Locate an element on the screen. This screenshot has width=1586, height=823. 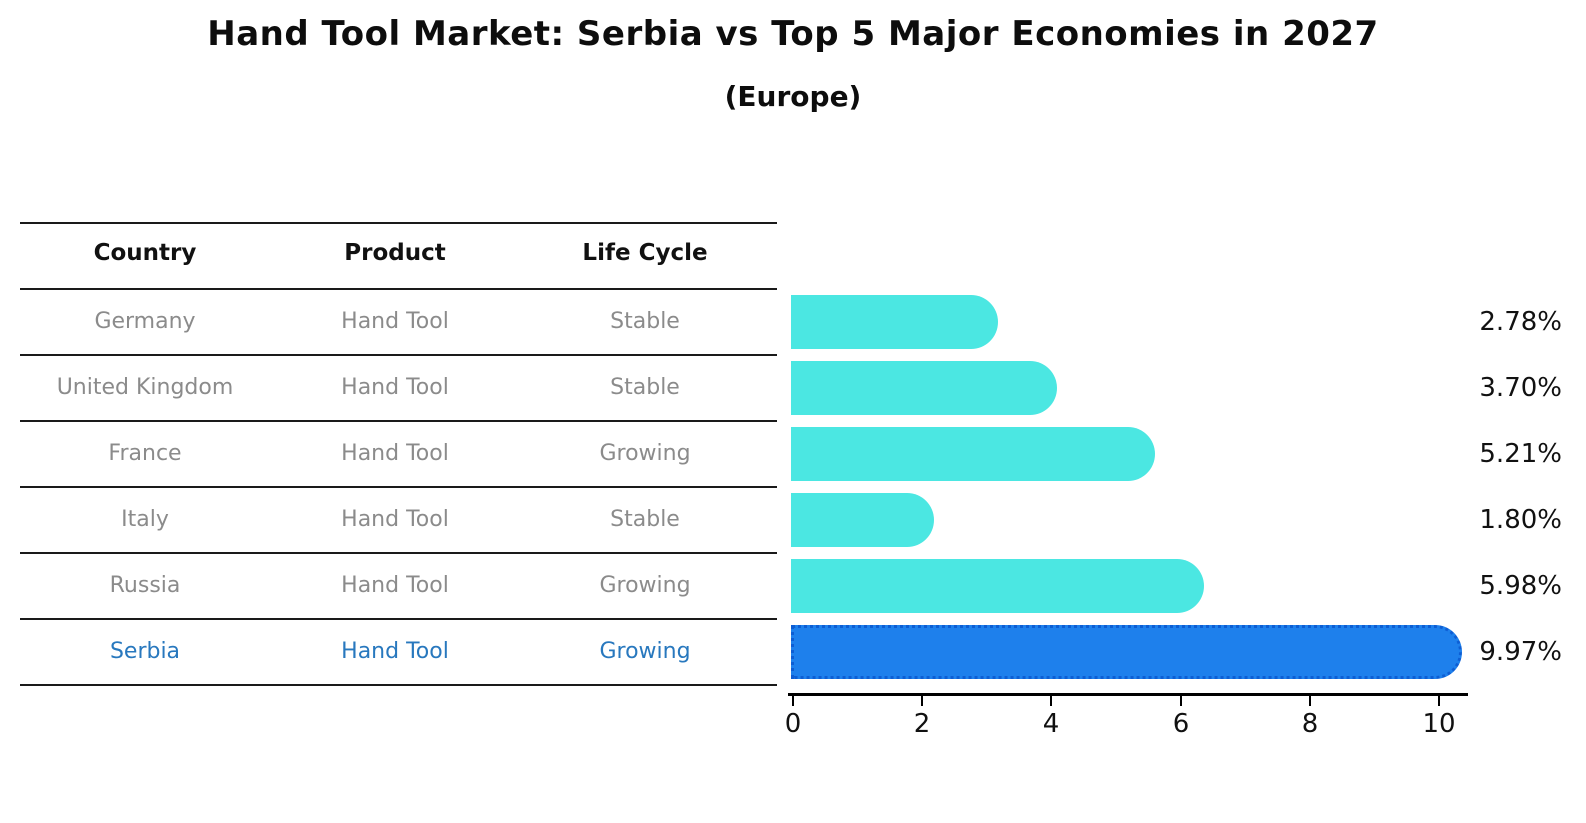
table-cell-country: United Kingdom is located at coordinates (145, 387).